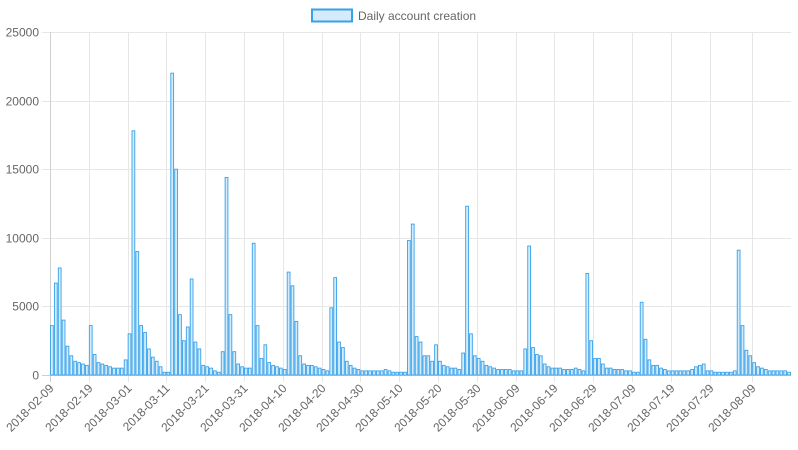 The width and height of the screenshot is (798, 450). I want to click on legend-swatch, so click(332, 15).